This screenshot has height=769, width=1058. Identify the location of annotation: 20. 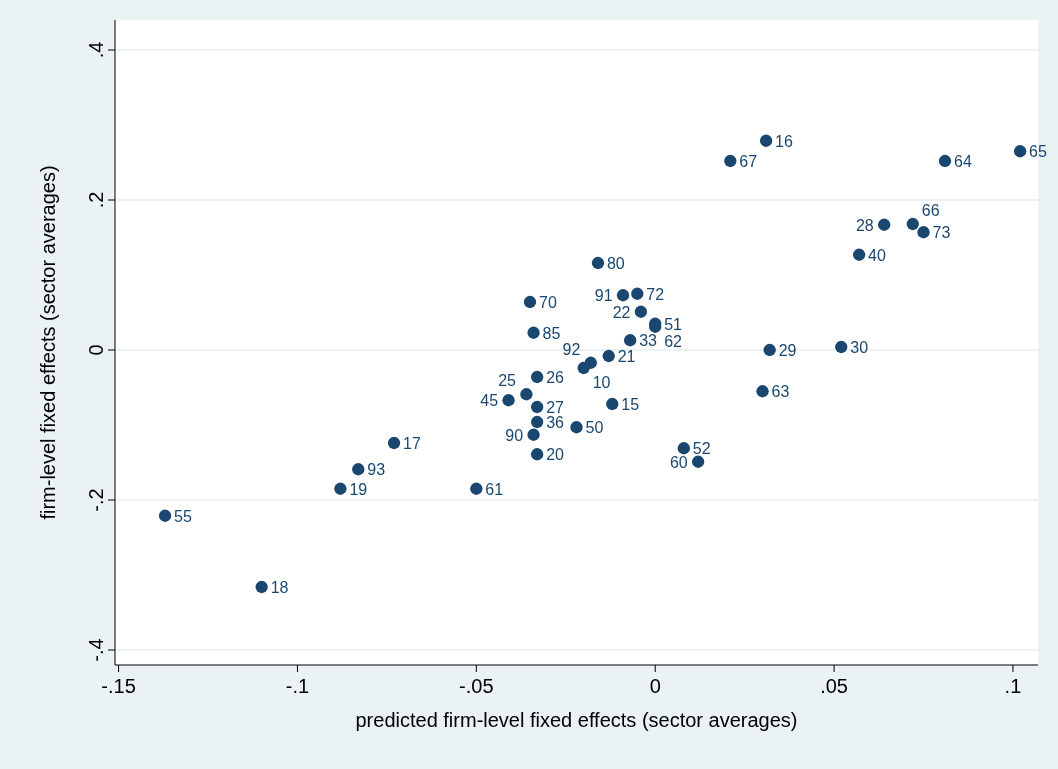
(555, 455).